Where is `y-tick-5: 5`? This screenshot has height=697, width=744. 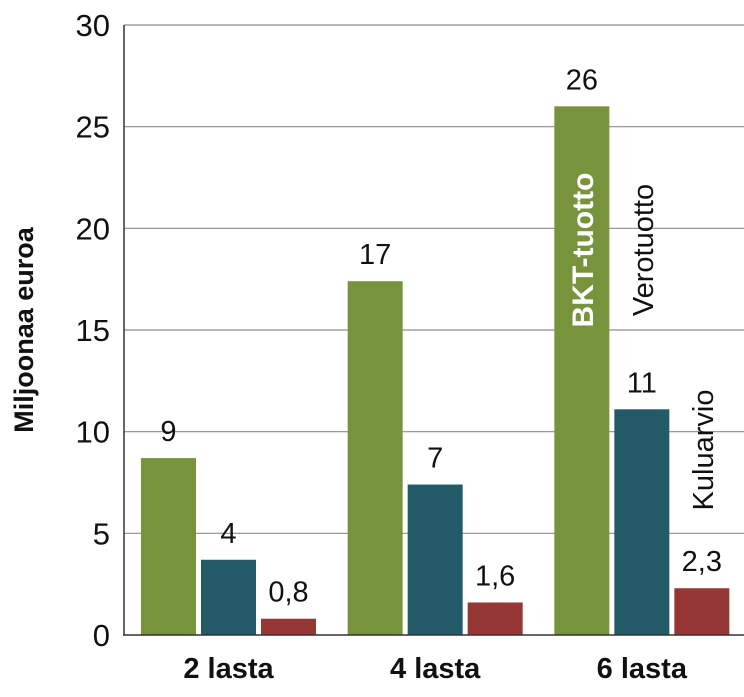 y-tick-5: 5 is located at coordinates (101, 533).